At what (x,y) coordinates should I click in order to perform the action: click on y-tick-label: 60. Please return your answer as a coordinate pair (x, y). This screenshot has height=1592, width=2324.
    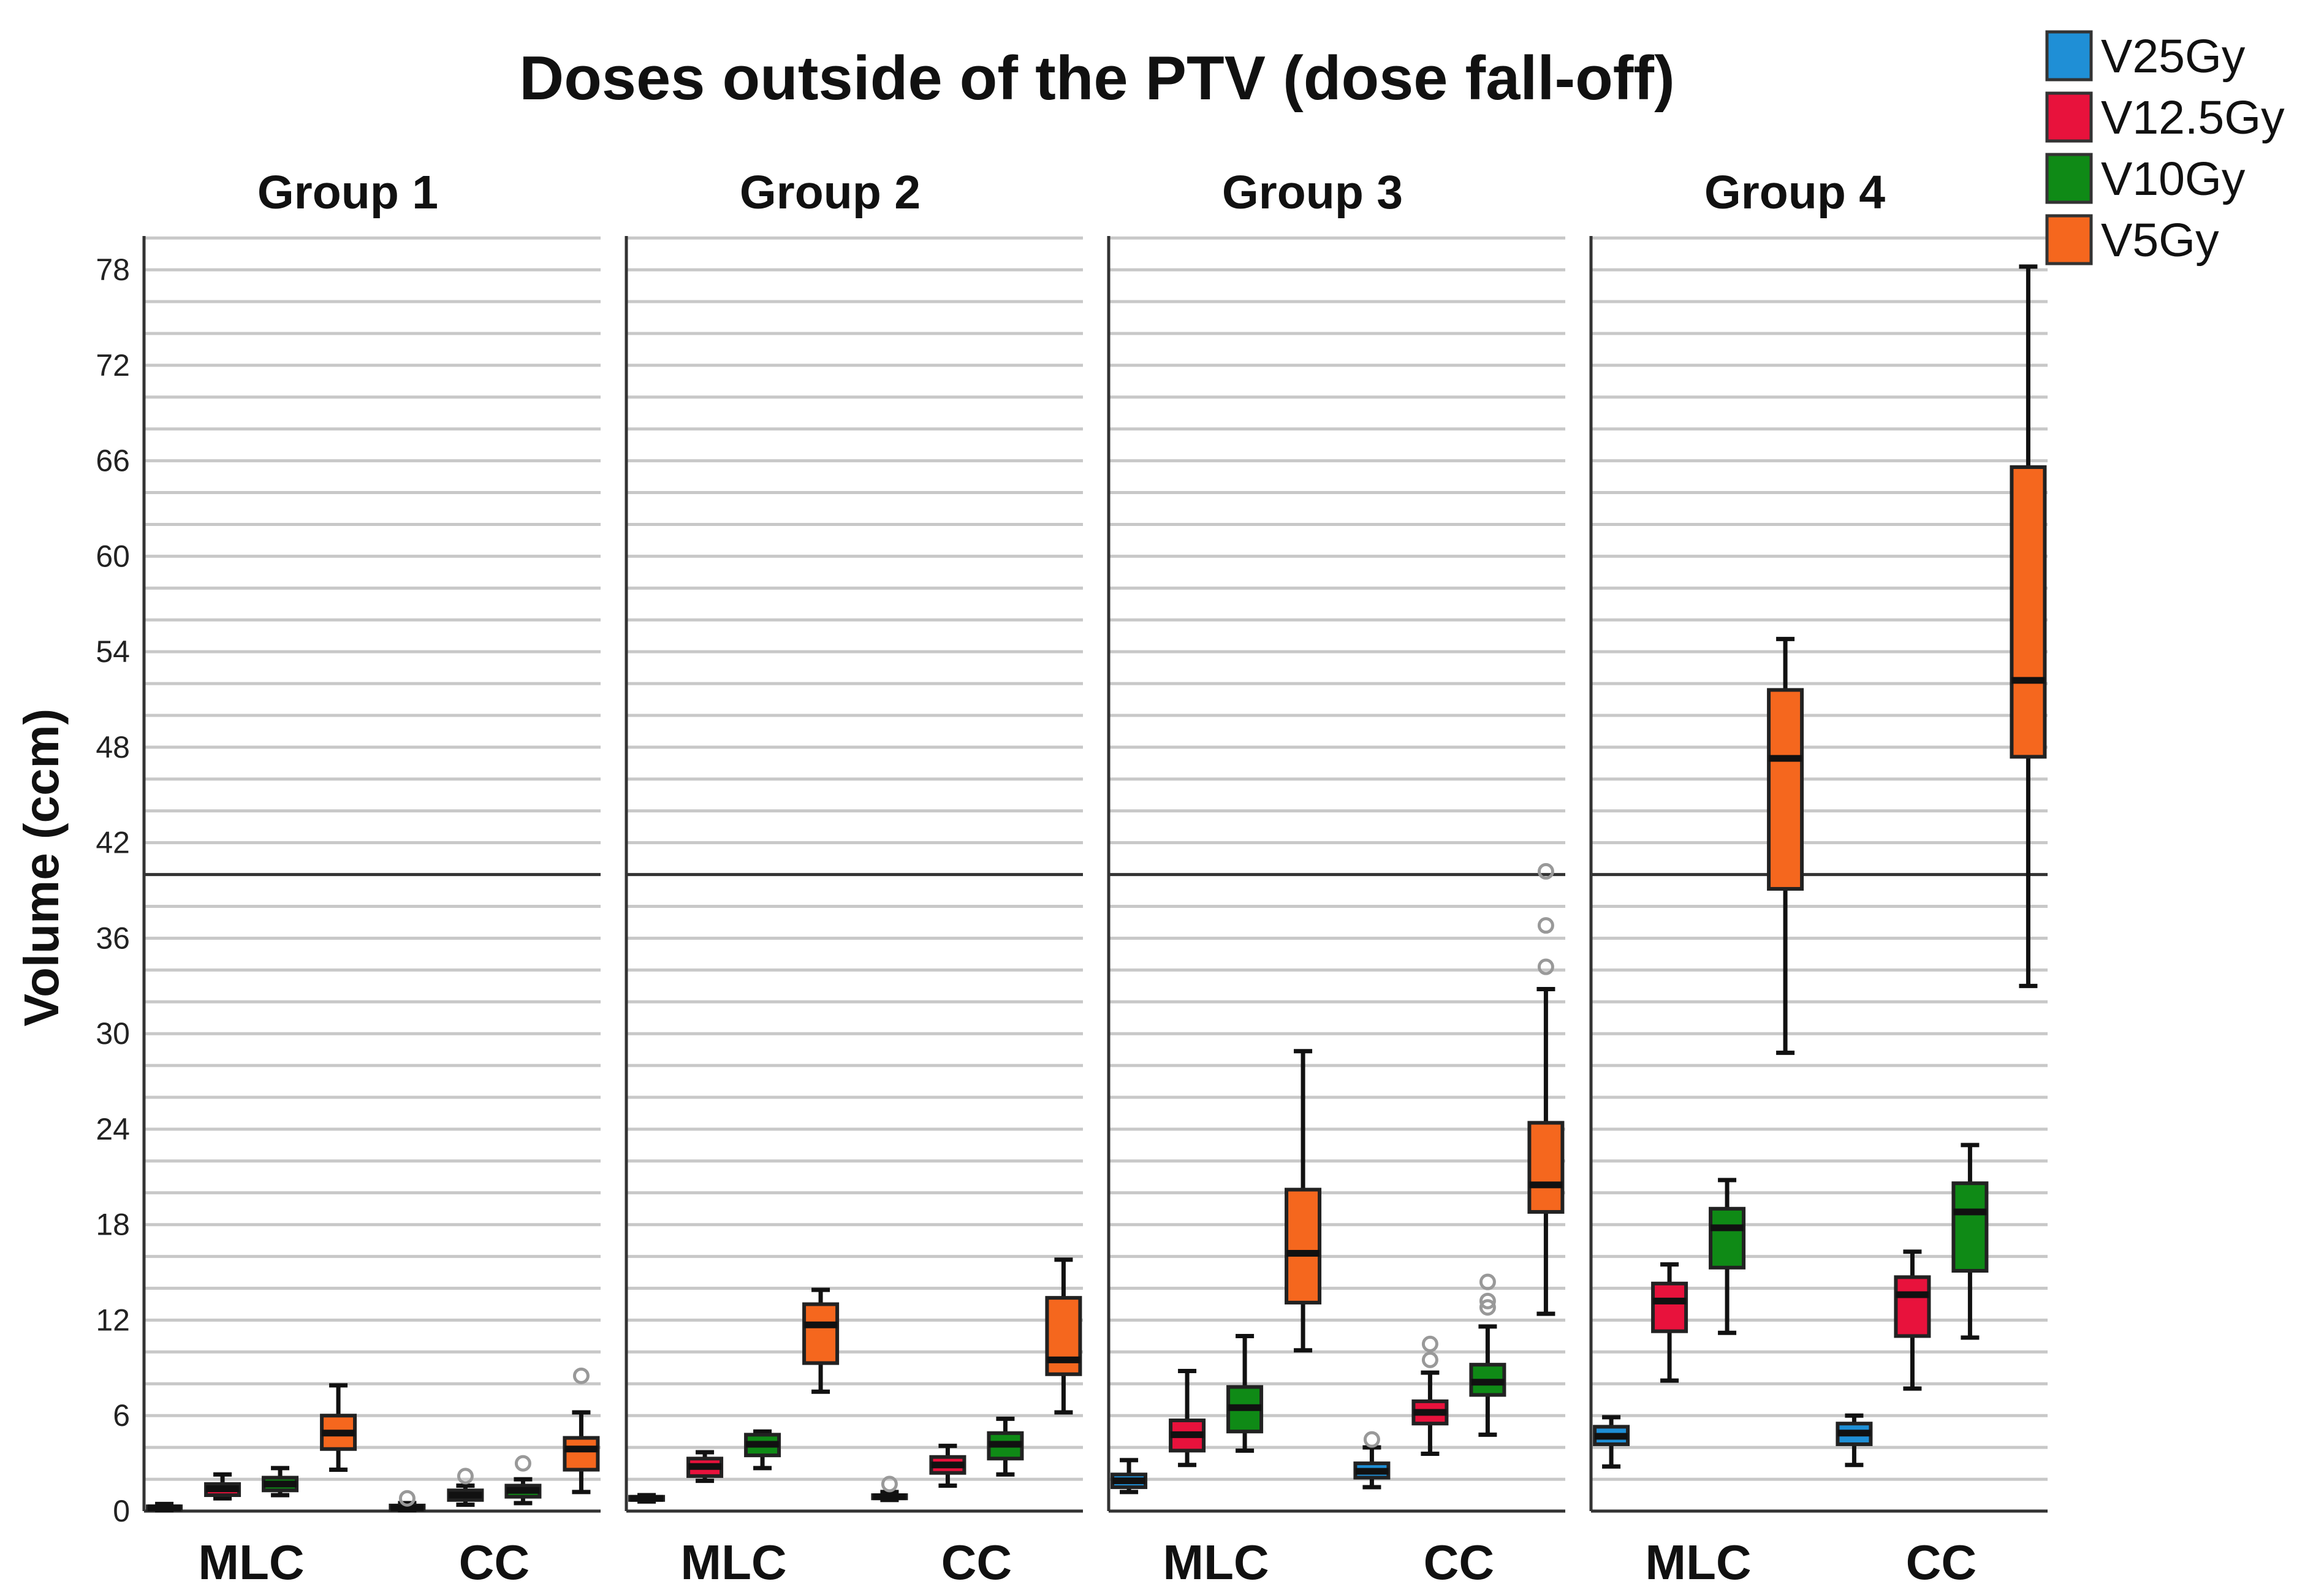
    Looking at the image, I should click on (113, 556).